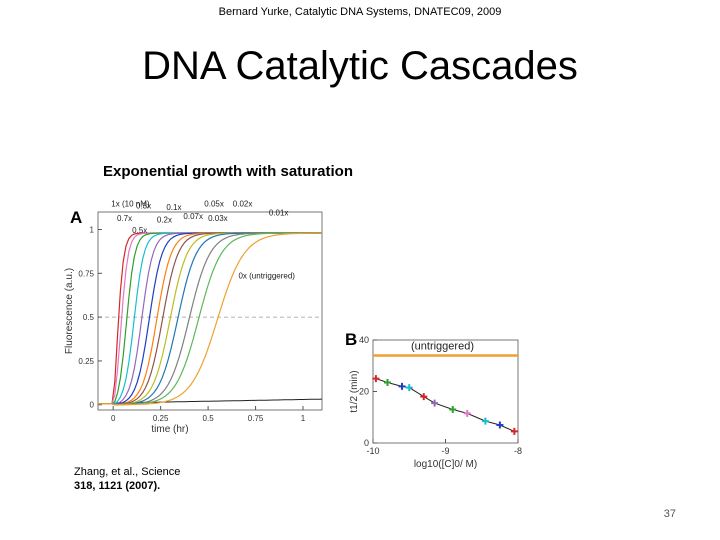  I want to click on x-tick-label: -8, so click(518, 451).